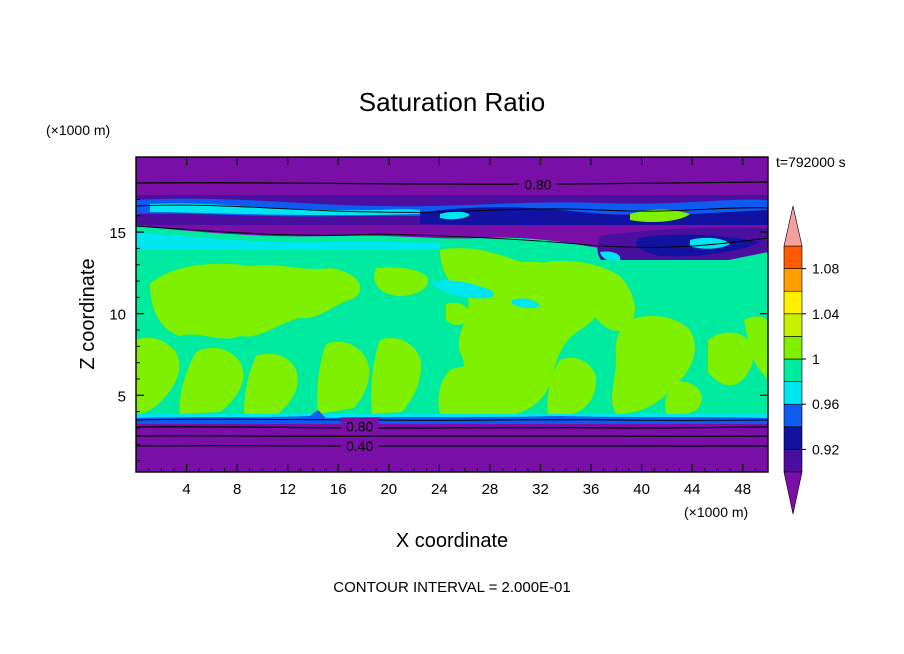  What do you see at coordinates (811, 162) in the screenshot?
I see `time-label: t=792000 s` at bounding box center [811, 162].